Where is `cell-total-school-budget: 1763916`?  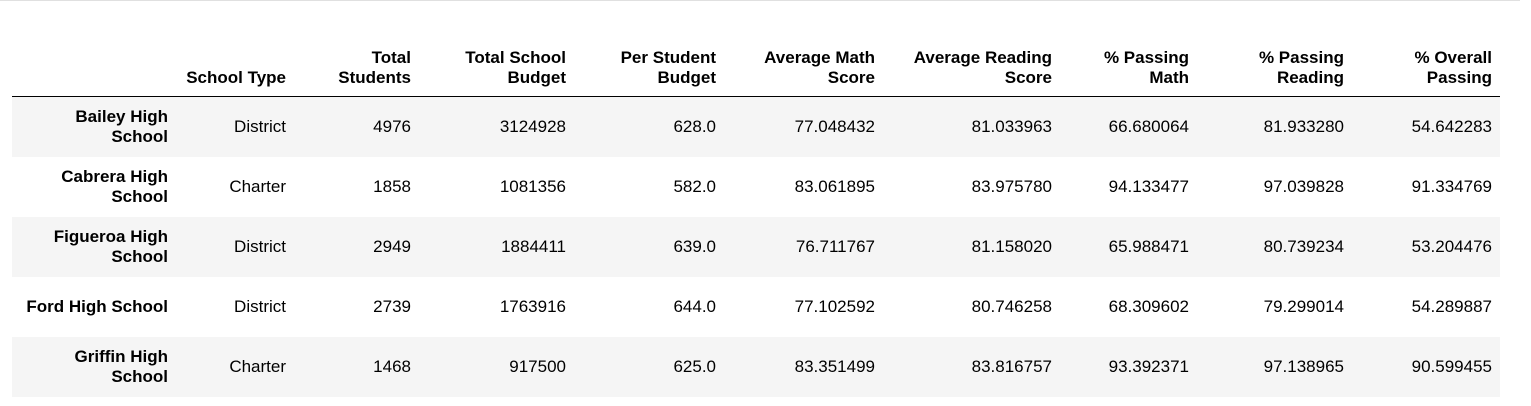
cell-total-school-budget: 1763916 is located at coordinates (532, 306).